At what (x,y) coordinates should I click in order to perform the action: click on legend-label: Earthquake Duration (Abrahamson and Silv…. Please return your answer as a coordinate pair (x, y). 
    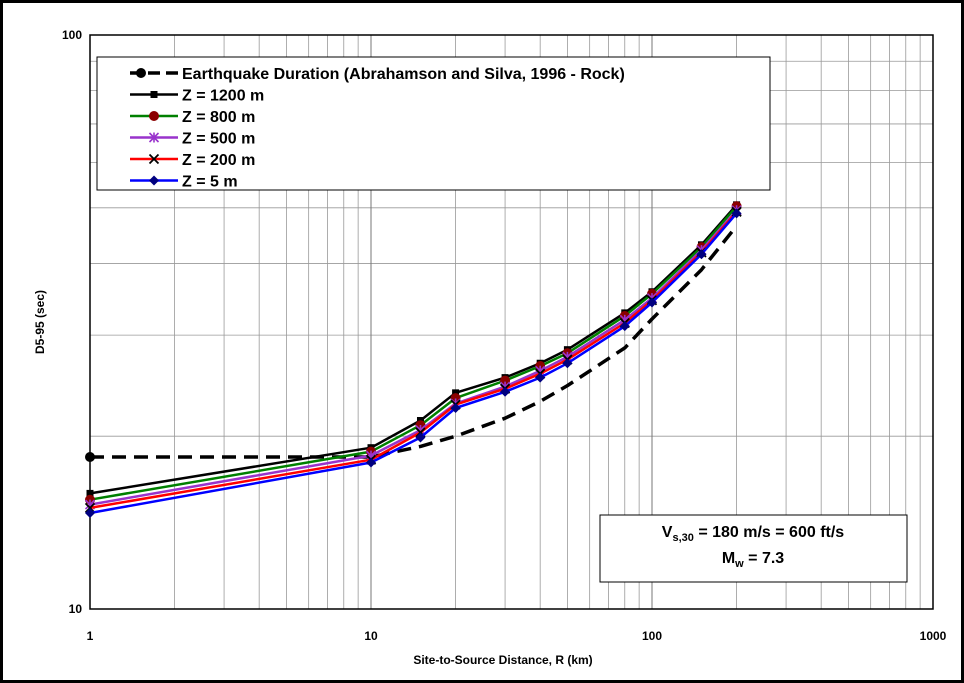
    Looking at the image, I should click on (403, 74).